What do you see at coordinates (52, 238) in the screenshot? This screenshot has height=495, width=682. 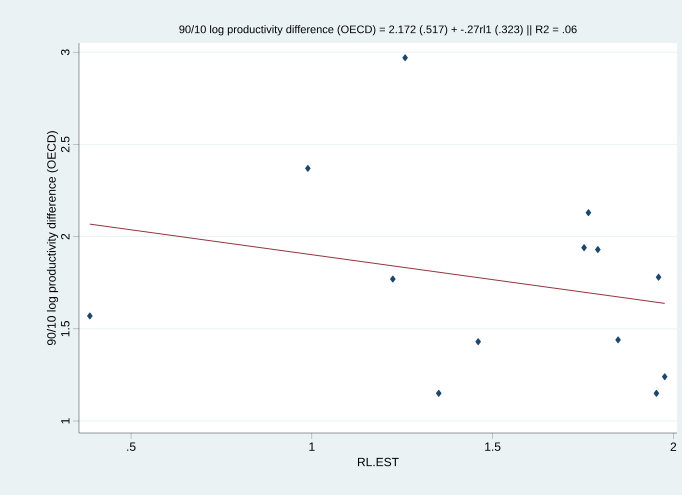 I see `y-axis-title: 90/10 log productivity difference (OECD)` at bounding box center [52, 238].